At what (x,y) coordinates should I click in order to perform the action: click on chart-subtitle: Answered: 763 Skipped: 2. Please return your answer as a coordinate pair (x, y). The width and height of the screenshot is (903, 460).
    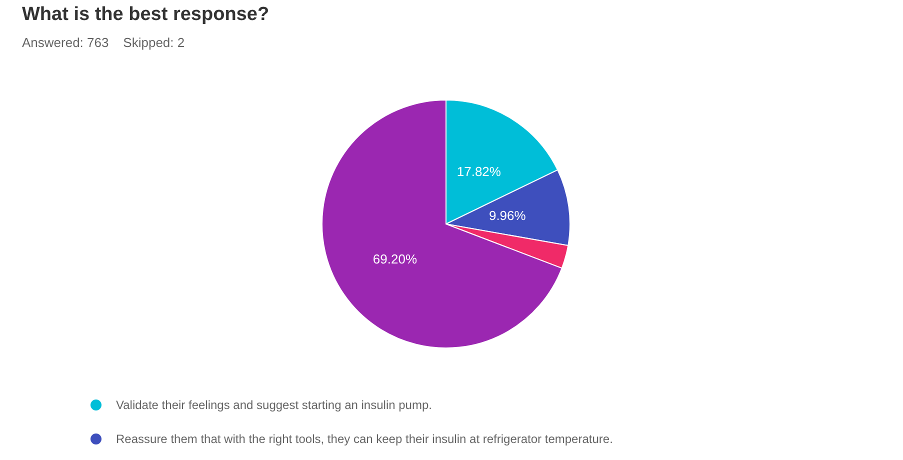
    Looking at the image, I should click on (103, 42).